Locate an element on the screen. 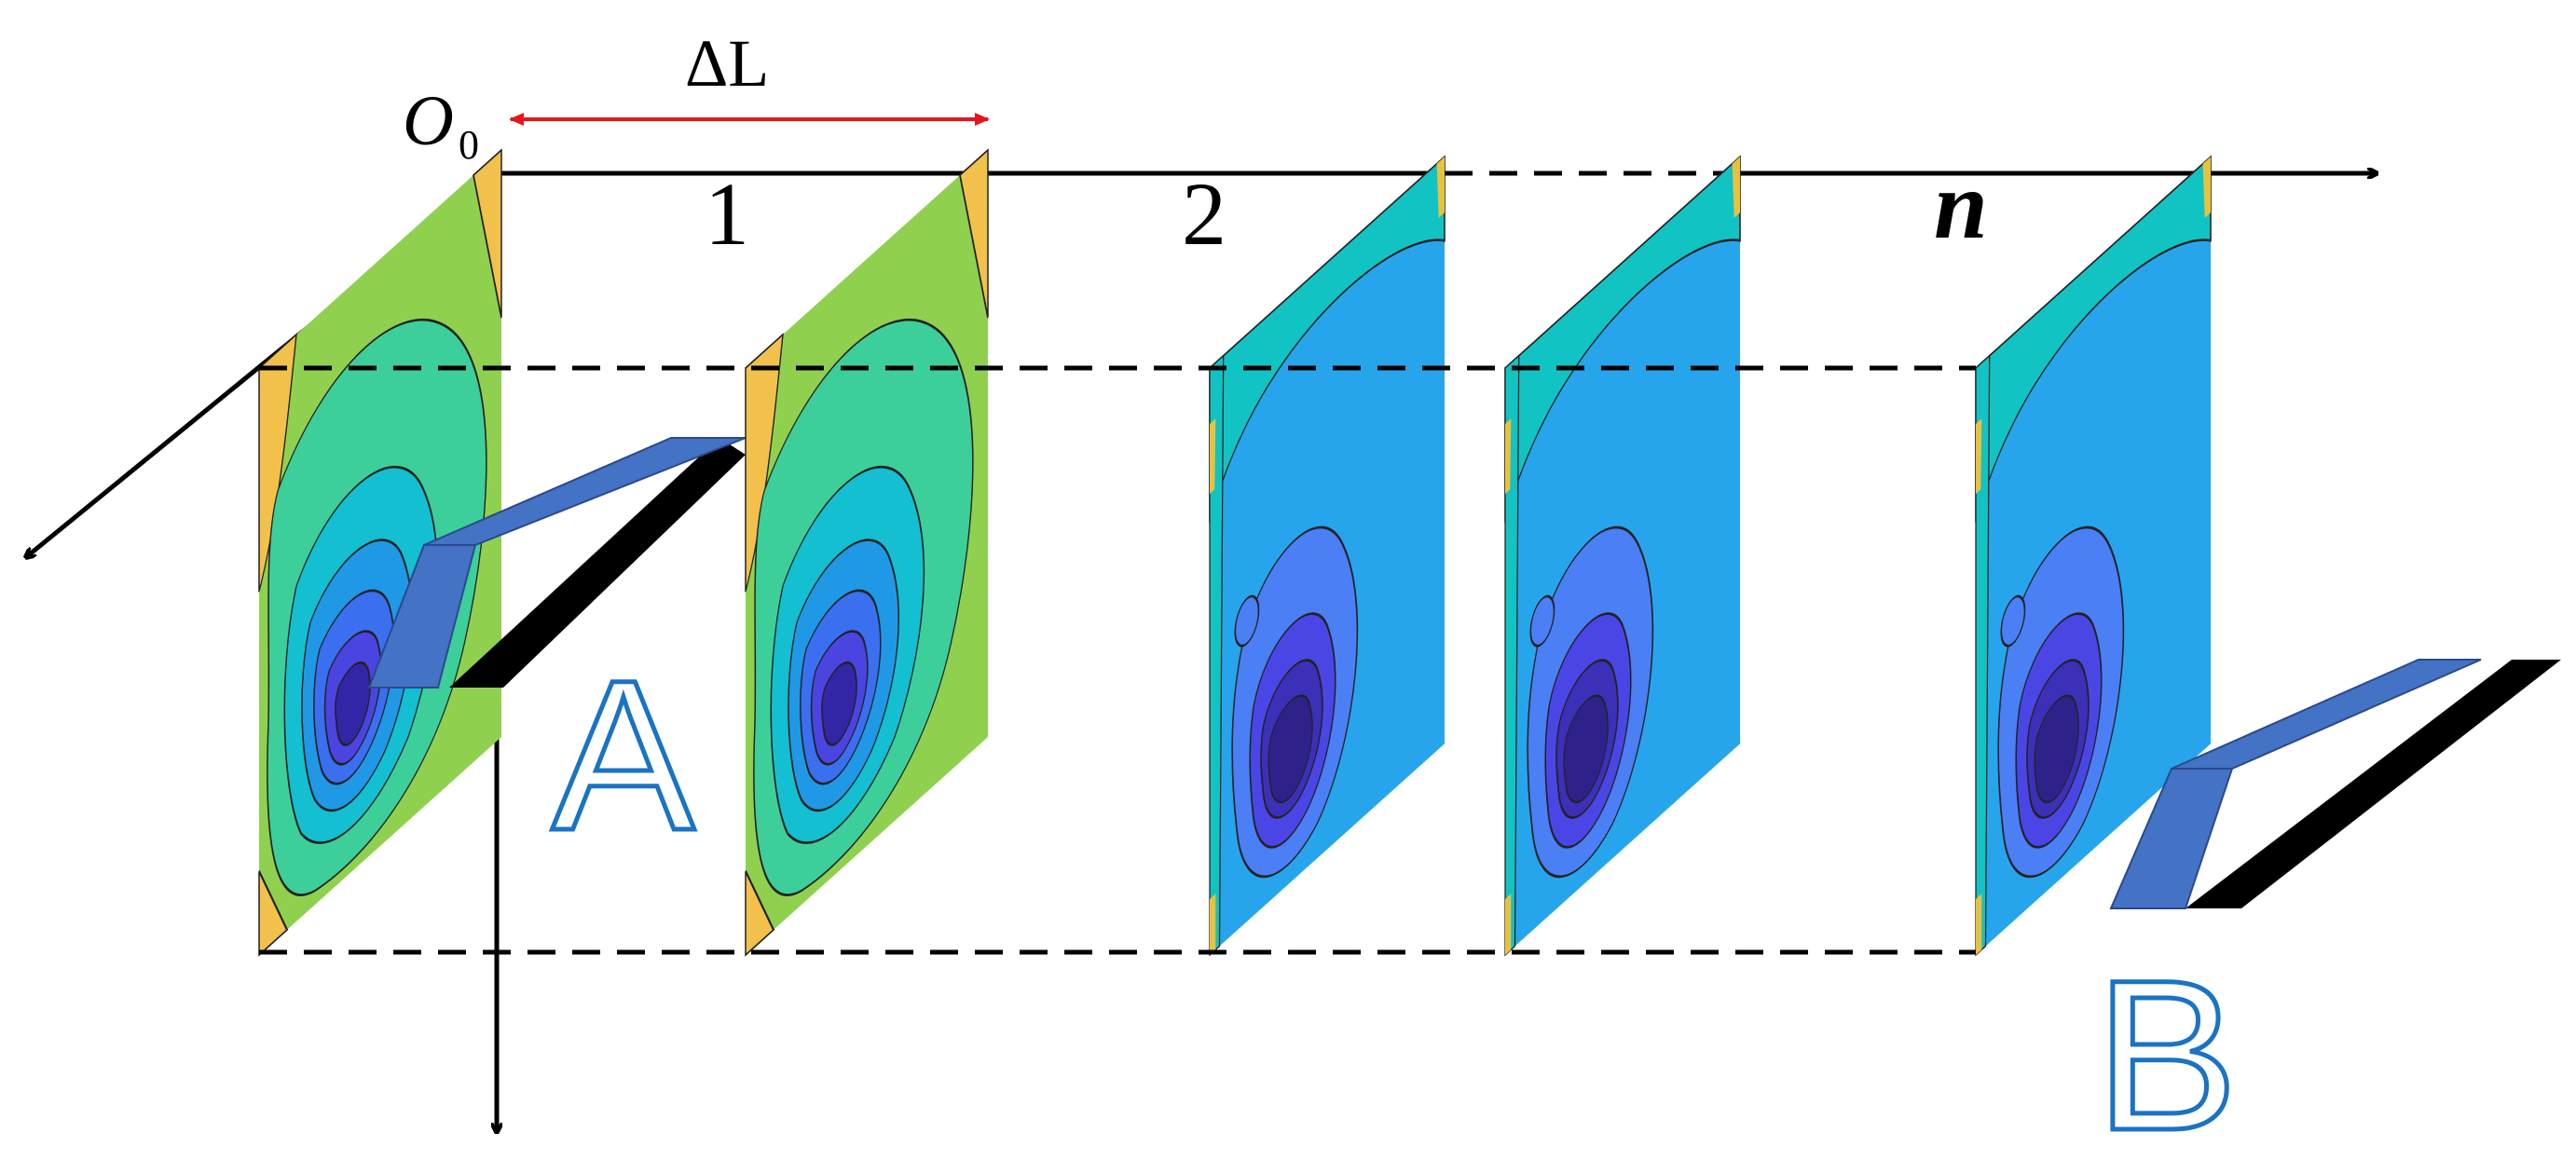 Image resolution: width=2576 pixels, height=1173 pixels. body-a-label: A is located at coordinates (623, 755).